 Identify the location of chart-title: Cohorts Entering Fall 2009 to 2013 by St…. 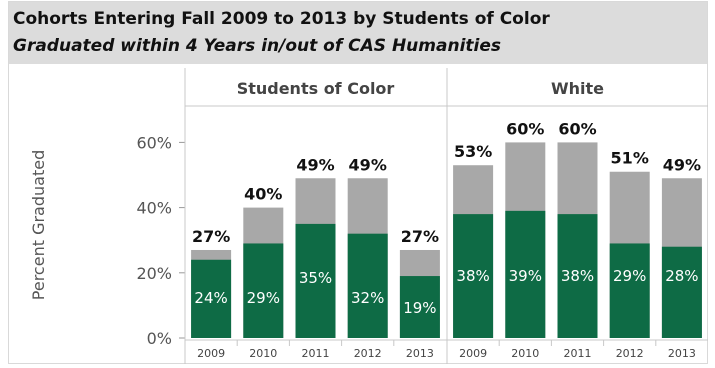
(281, 19).